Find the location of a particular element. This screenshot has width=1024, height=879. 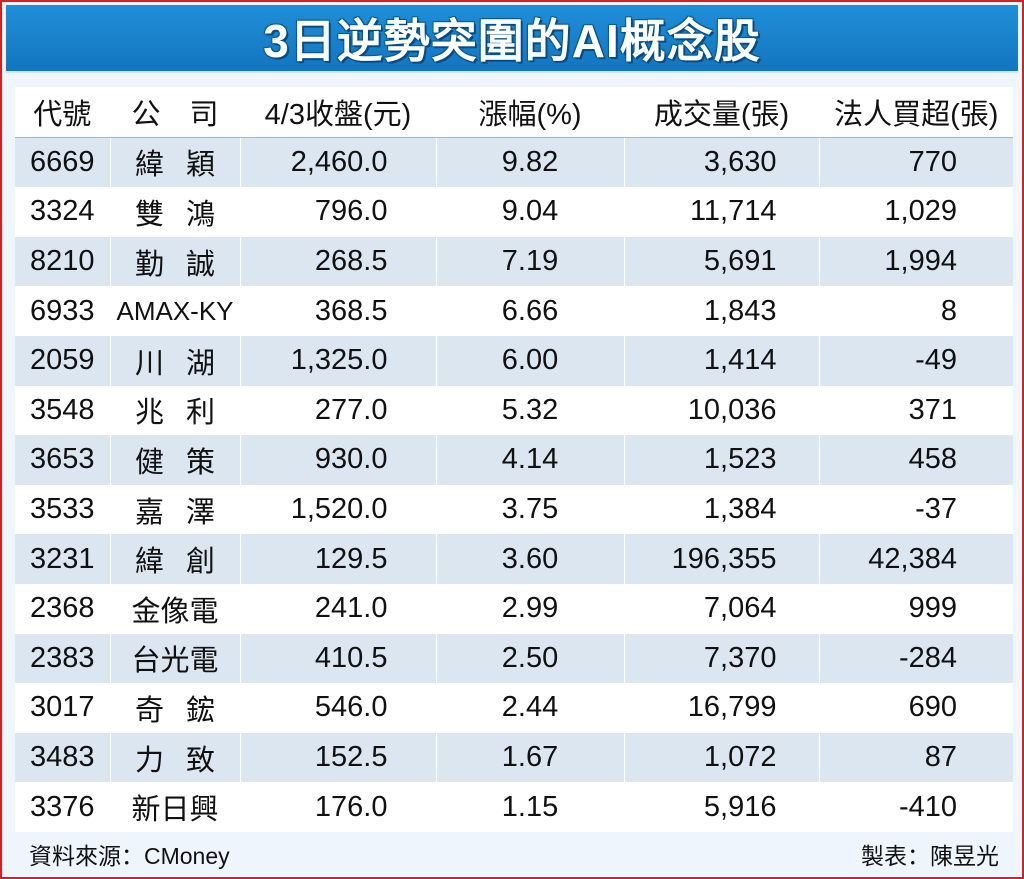

volume: 16,799 is located at coordinates (722, 708).